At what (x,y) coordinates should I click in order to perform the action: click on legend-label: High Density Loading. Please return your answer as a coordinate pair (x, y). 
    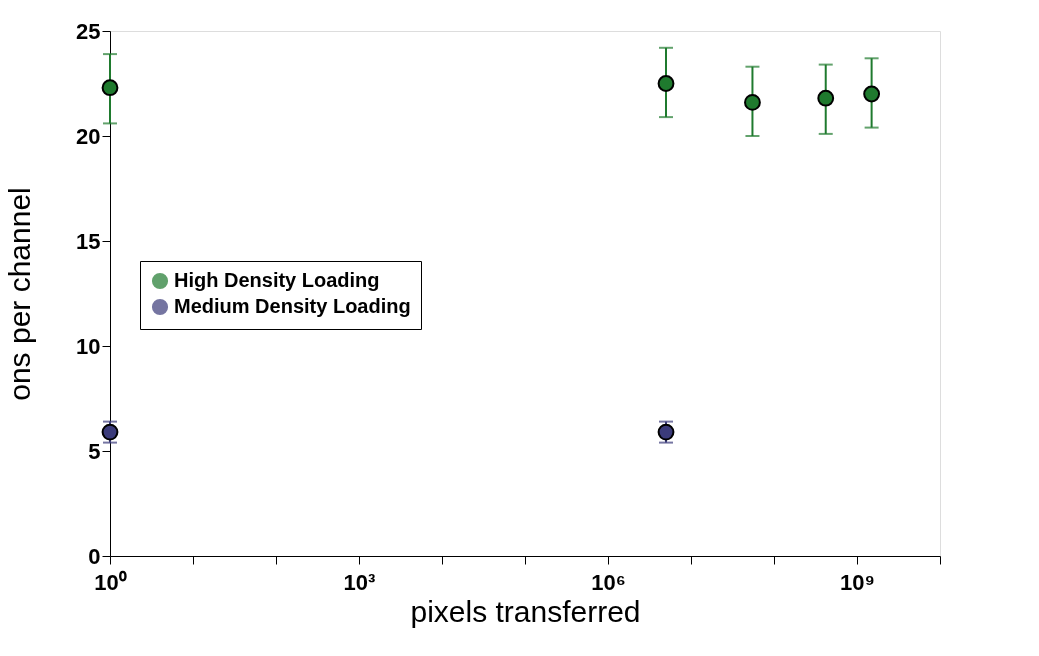
    Looking at the image, I should click on (277, 280).